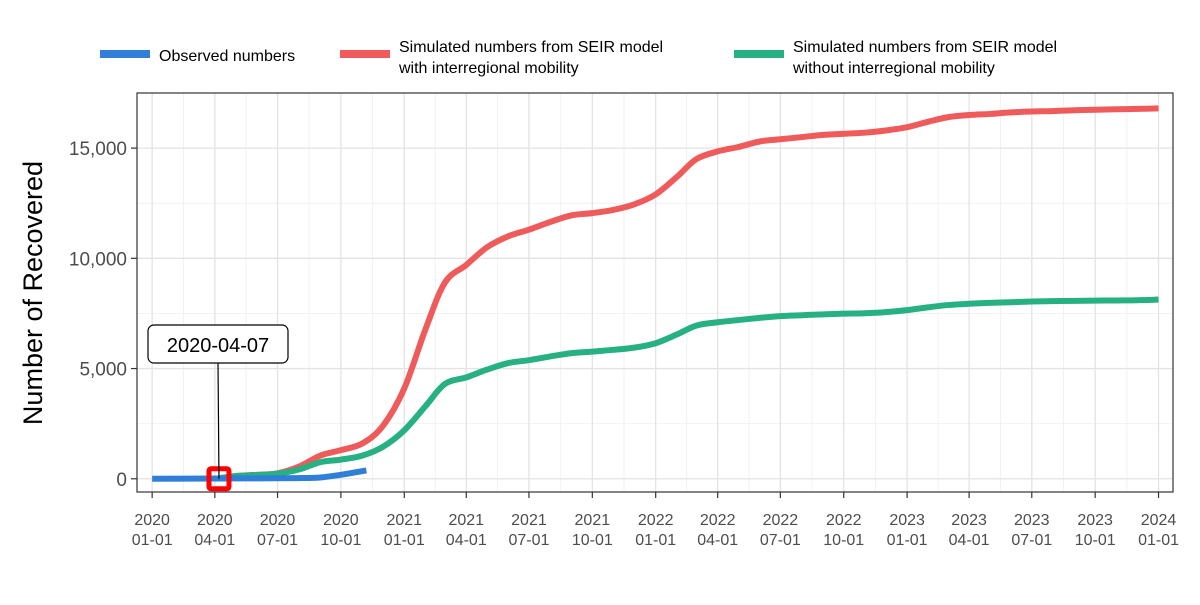 This screenshot has width=1200, height=605. Describe the element at coordinates (218, 420) in the screenshot. I see `annotation-leader-line` at that location.